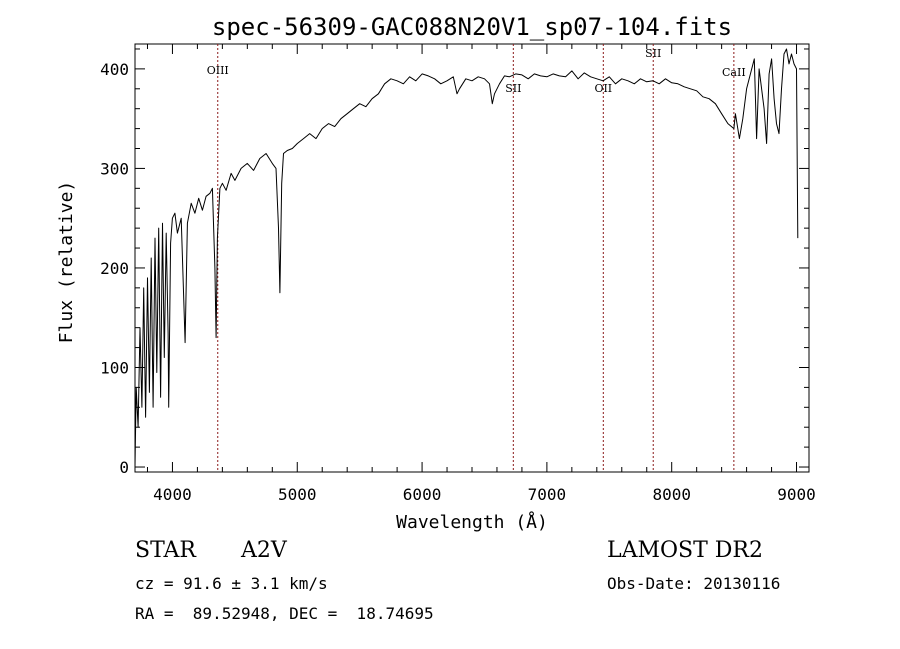  What do you see at coordinates (114, 367) in the screenshot?
I see `y-tick-label: 100` at bounding box center [114, 367].